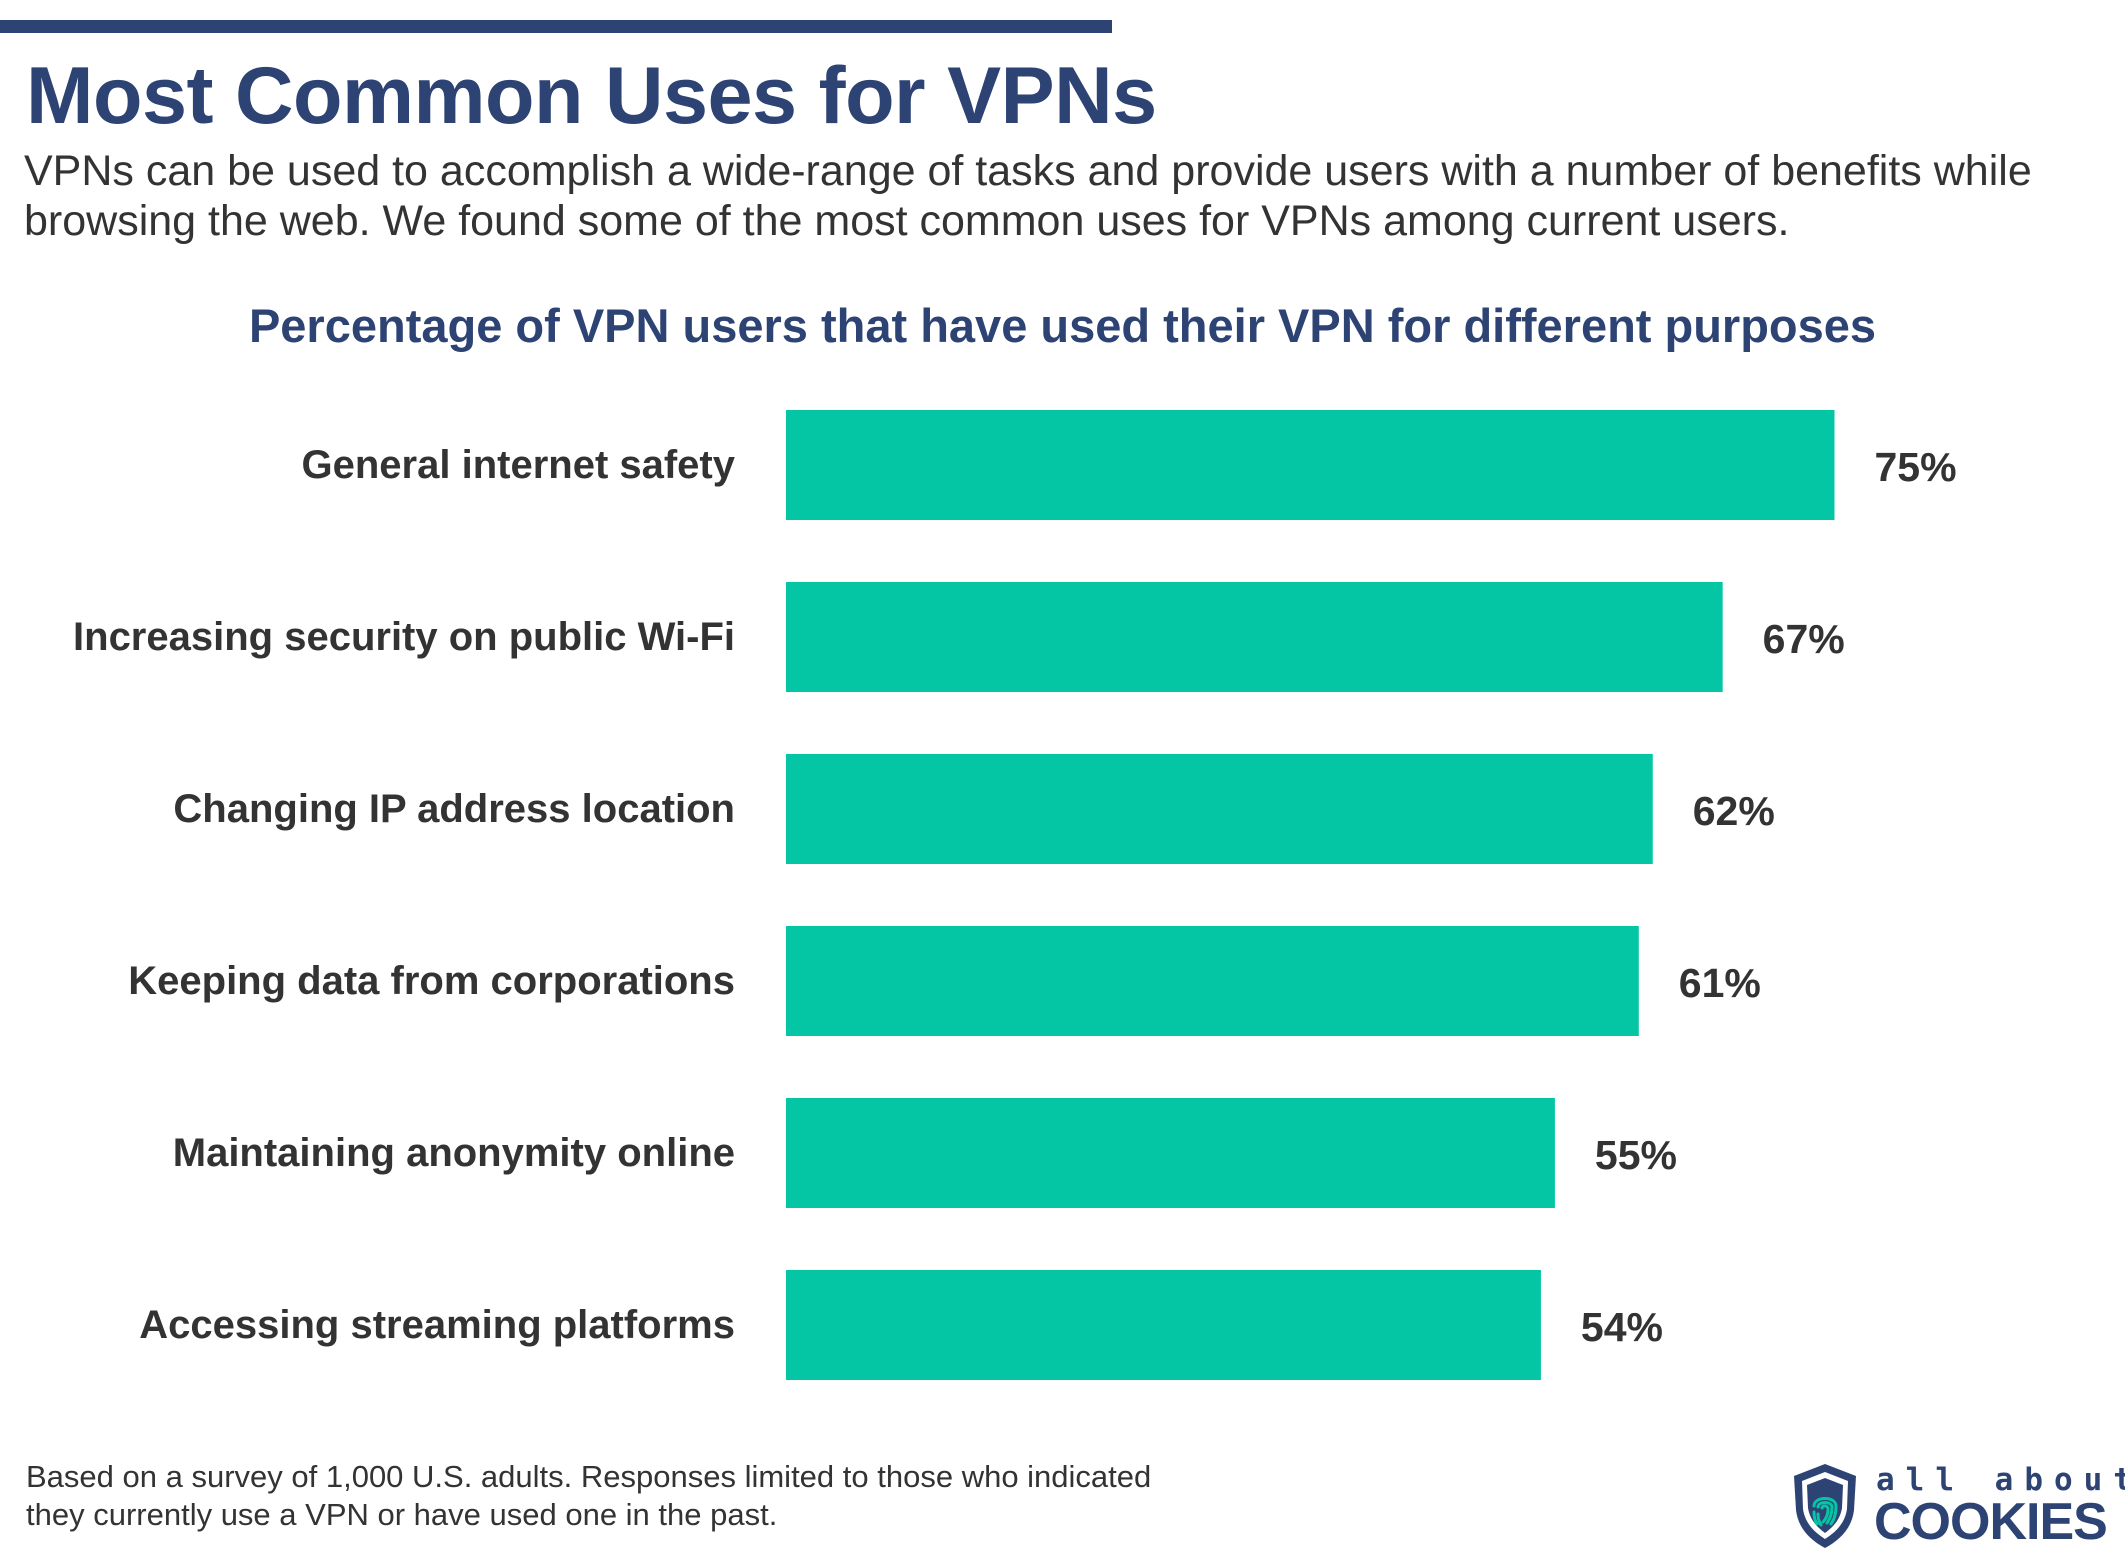 Image resolution: width=2125 pixels, height=1562 pixels. Describe the element at coordinates (454, 1153) in the screenshot. I see `category-label-4: Maintaining anonymity online` at that location.